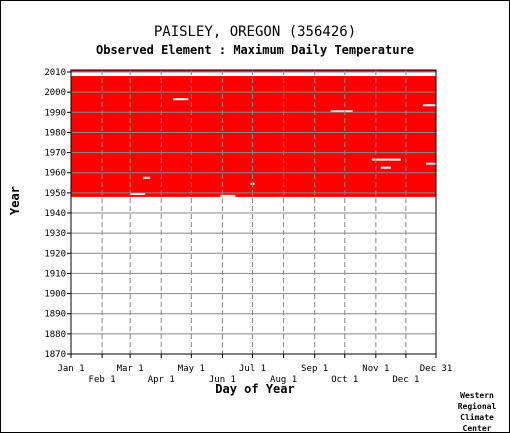 Image resolution: width=510 pixels, height=433 pixels. Describe the element at coordinates (55, 295) in the screenshot. I see `y-tick-label: 1900` at that location.